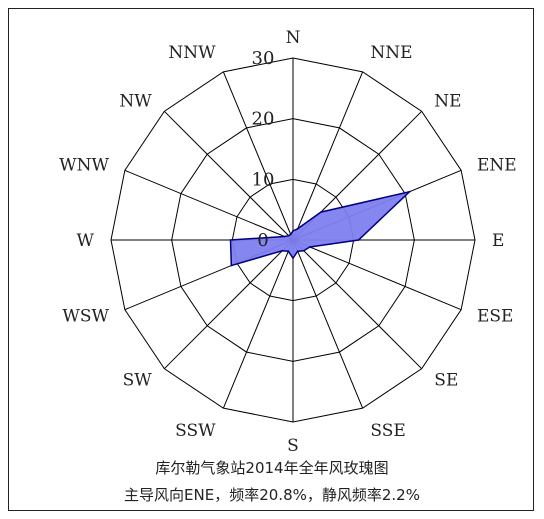 The image size is (544, 519). I want to click on spoke-nnw, so click(258, 156).